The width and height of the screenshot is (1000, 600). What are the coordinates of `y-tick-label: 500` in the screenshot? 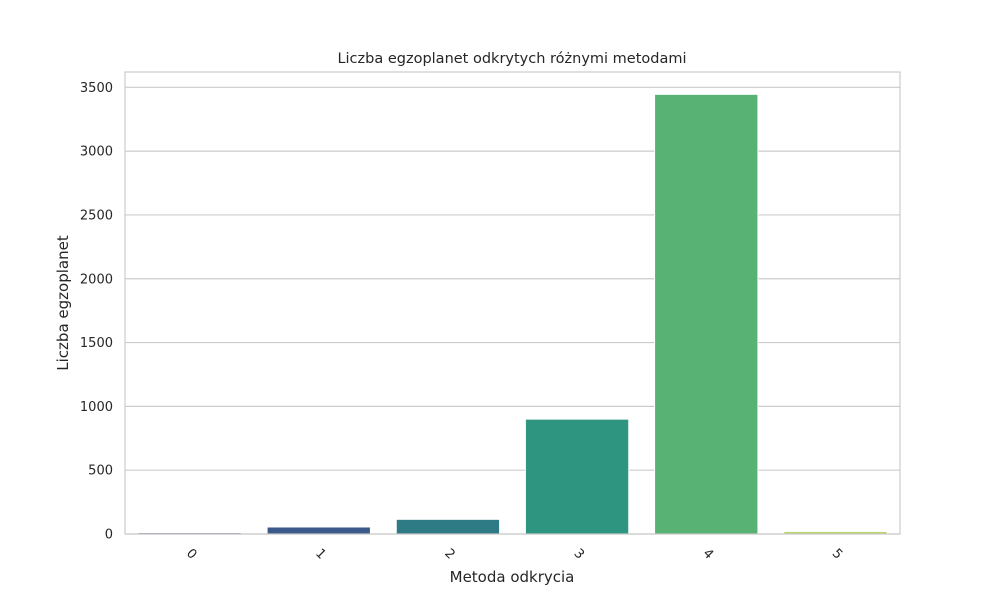 It's located at (100, 471).